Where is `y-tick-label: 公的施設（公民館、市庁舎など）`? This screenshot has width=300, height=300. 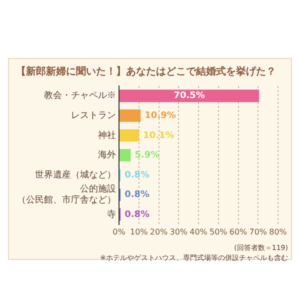
y-tick-label: 公的施設（公民館、市庁舎など） is located at coordinates (66, 195).